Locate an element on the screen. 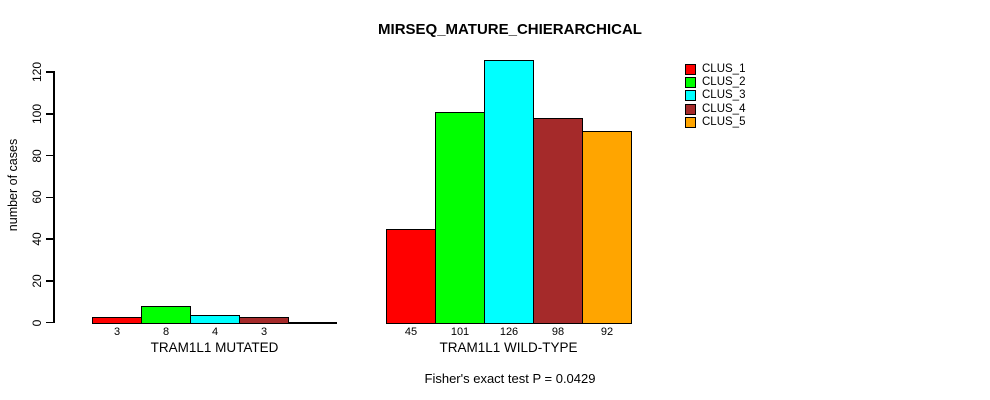 The image size is (990, 400). legend-label: CLUS_4 is located at coordinates (724, 108).